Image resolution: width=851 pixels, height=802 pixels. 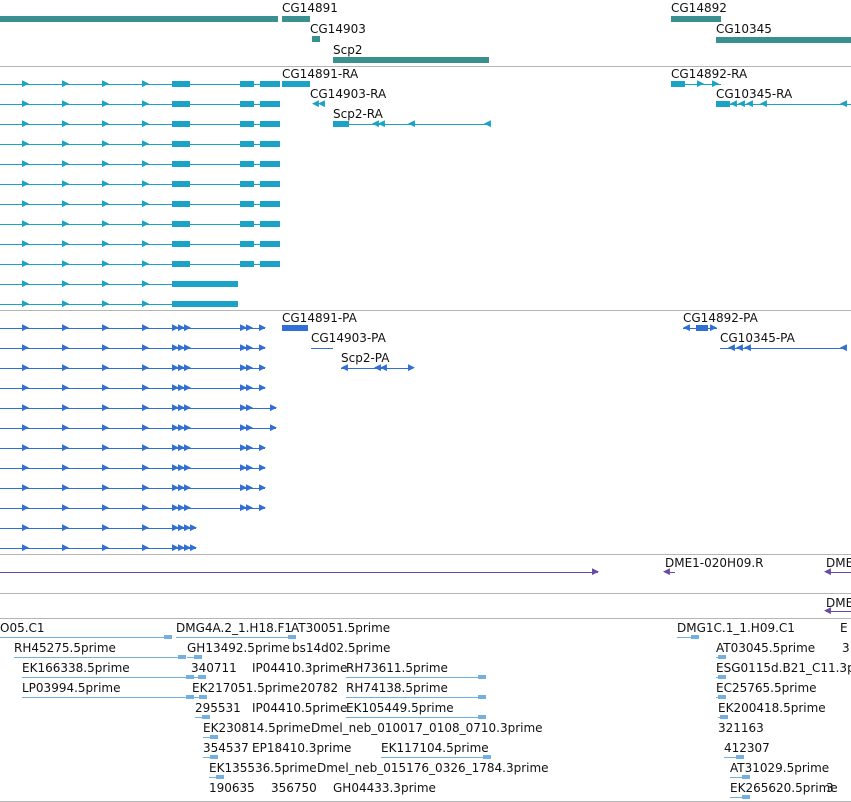 I want to click on feature-label: AT03045.5prime, so click(x=766, y=648).